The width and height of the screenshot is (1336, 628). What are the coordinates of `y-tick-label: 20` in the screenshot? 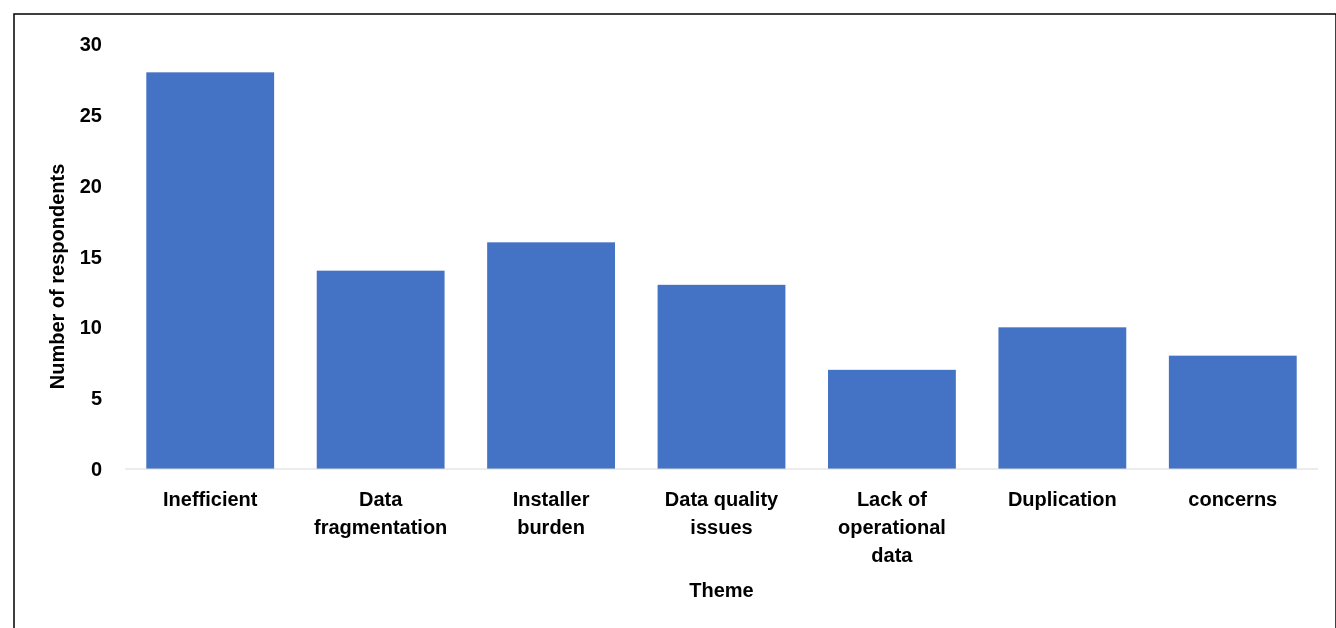 It's located at (90, 185).